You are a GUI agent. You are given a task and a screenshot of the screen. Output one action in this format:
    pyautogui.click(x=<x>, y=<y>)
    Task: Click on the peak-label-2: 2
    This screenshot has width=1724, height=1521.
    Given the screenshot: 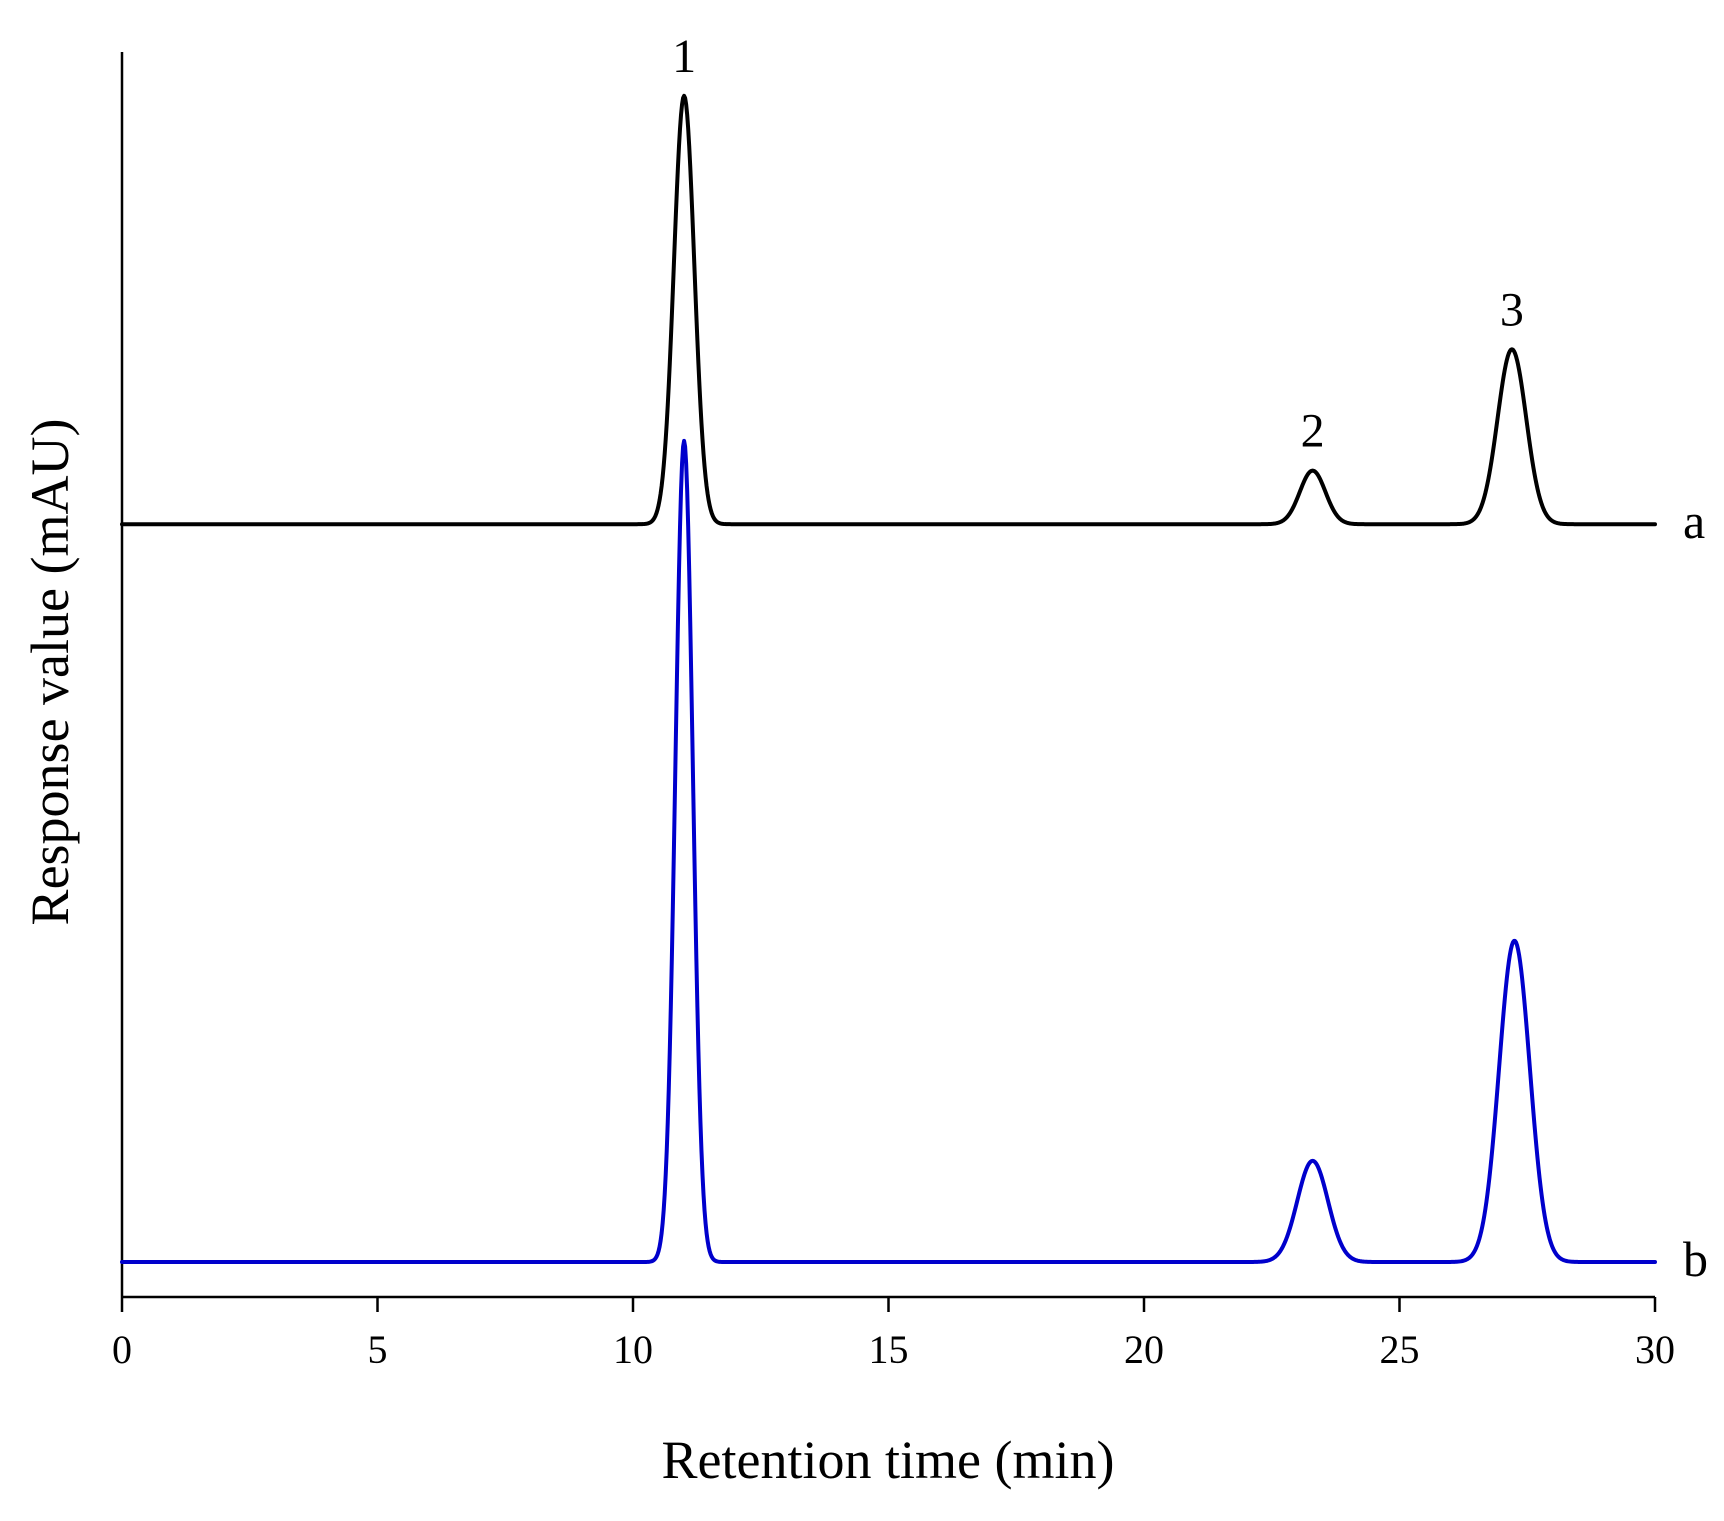 What is the action you would take?
    pyautogui.click(x=1313, y=431)
    